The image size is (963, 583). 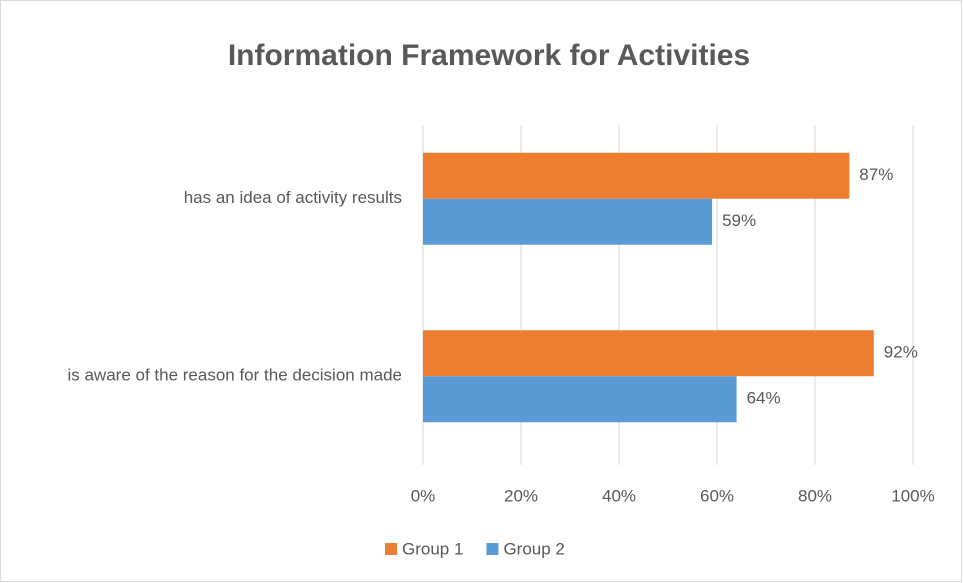 What do you see at coordinates (912, 495) in the screenshot?
I see `x-tick-label: 100%` at bounding box center [912, 495].